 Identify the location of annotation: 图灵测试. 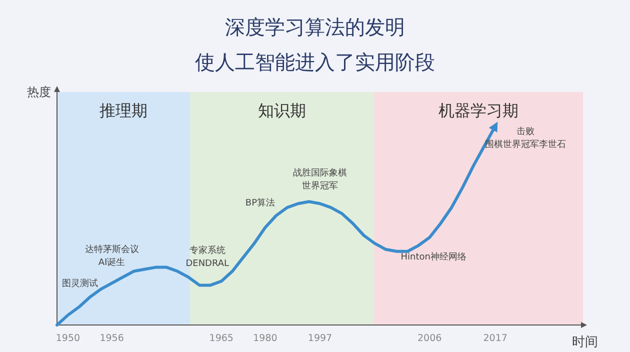
(80, 284).